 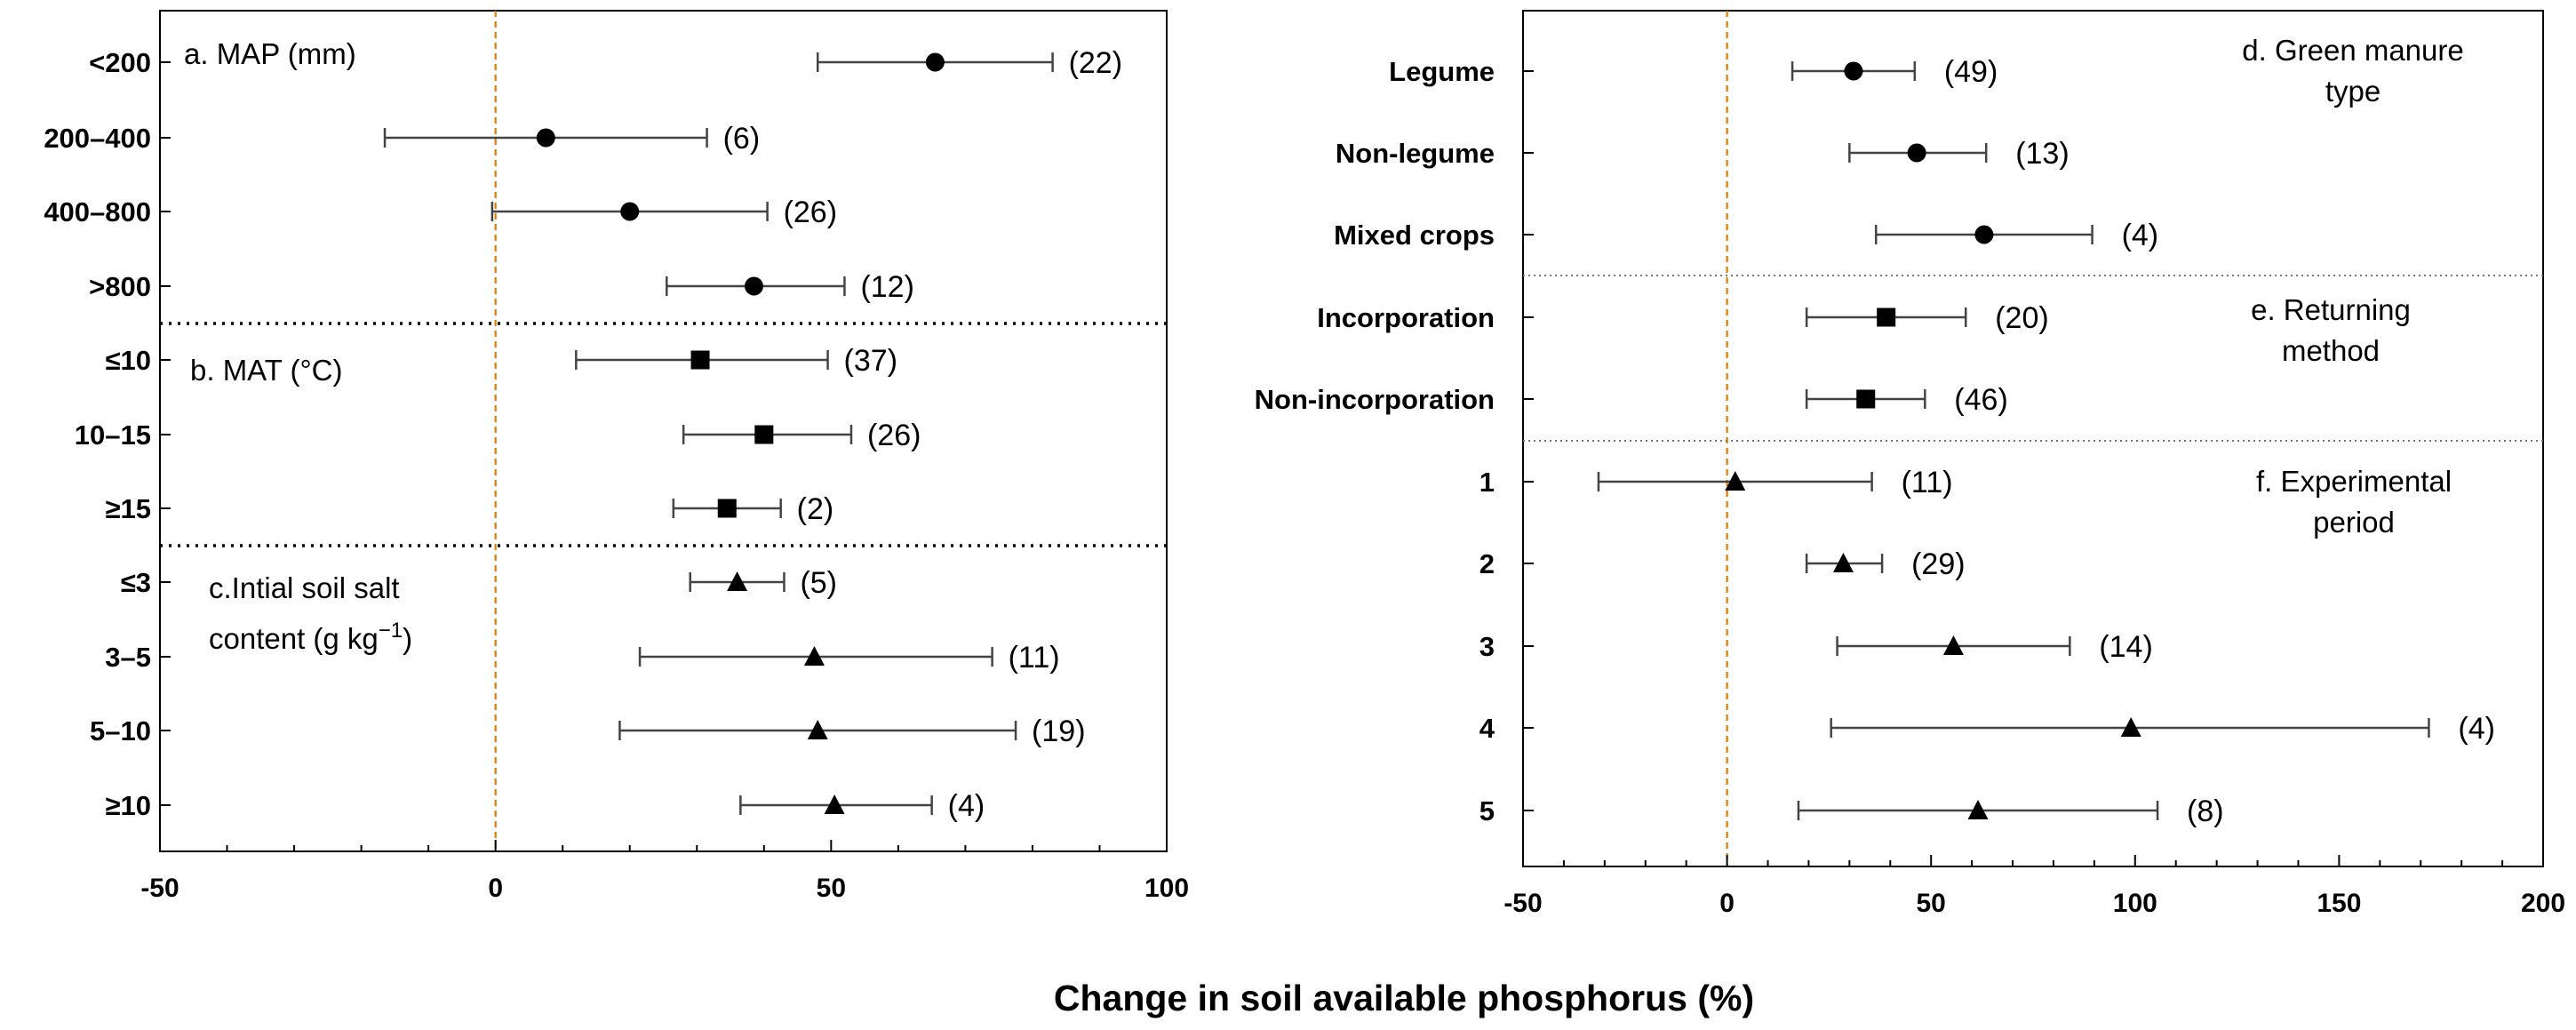 I want to click on panel-right-x-tick-label: -50, so click(x=1522, y=903).